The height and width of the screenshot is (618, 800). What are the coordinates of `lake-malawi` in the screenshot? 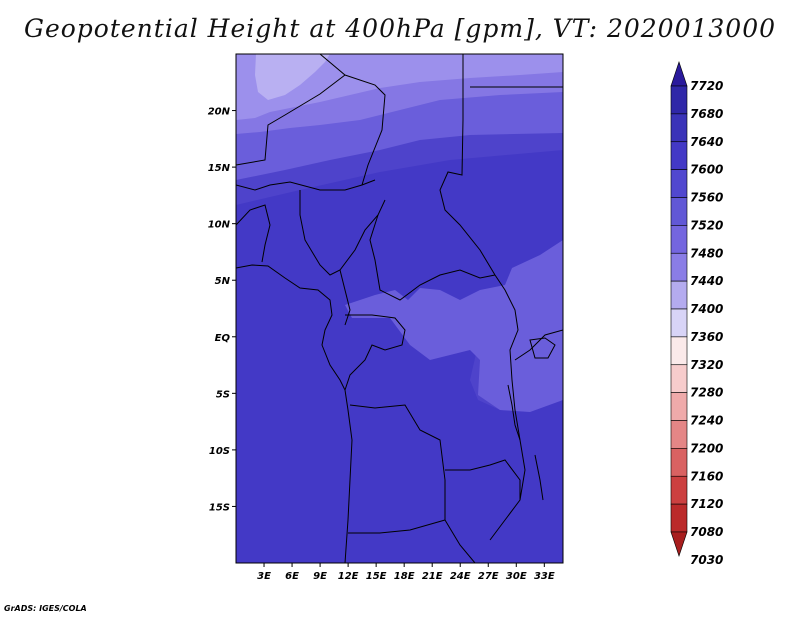 It's located at (539, 477).